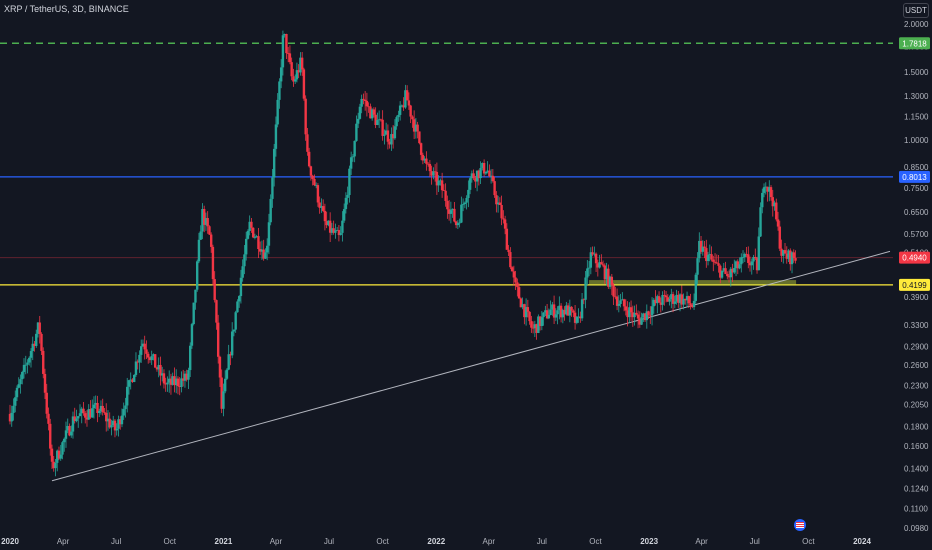 The image size is (932, 550). Describe the element at coordinates (916, 10) in the screenshot. I see `currency-unit-button: USDT` at that location.